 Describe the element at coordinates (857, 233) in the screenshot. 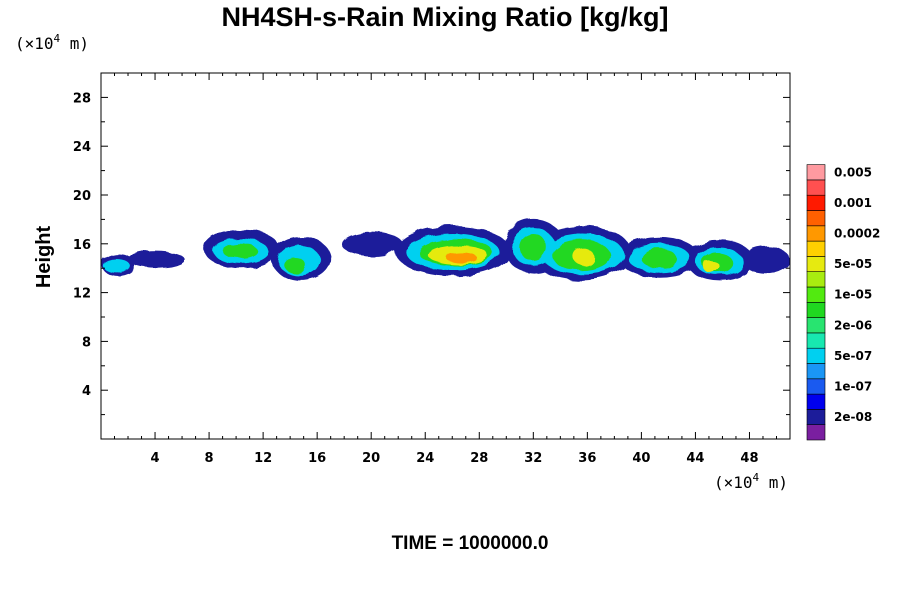

I see `colorbar-label: 0.0002` at that location.